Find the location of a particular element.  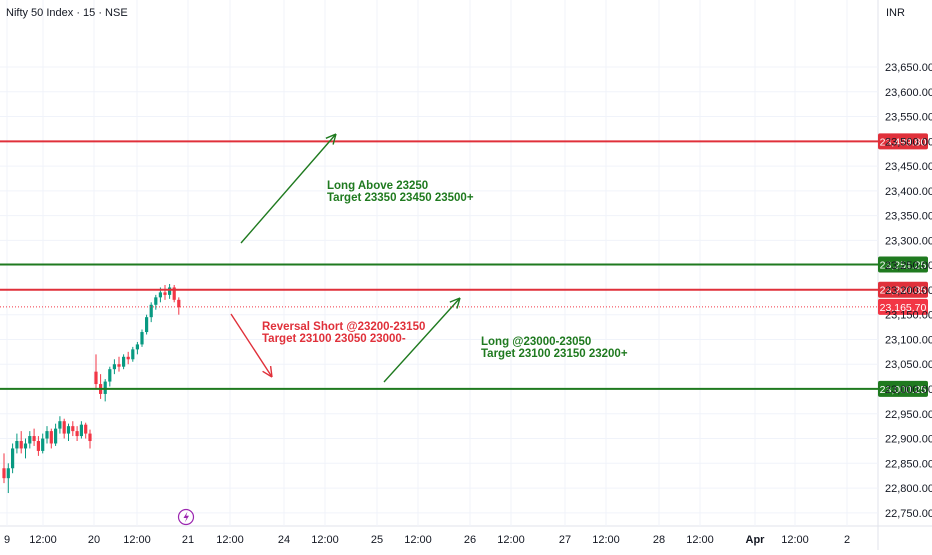

y-tick-label: 22,800.00 is located at coordinates (908, 489).